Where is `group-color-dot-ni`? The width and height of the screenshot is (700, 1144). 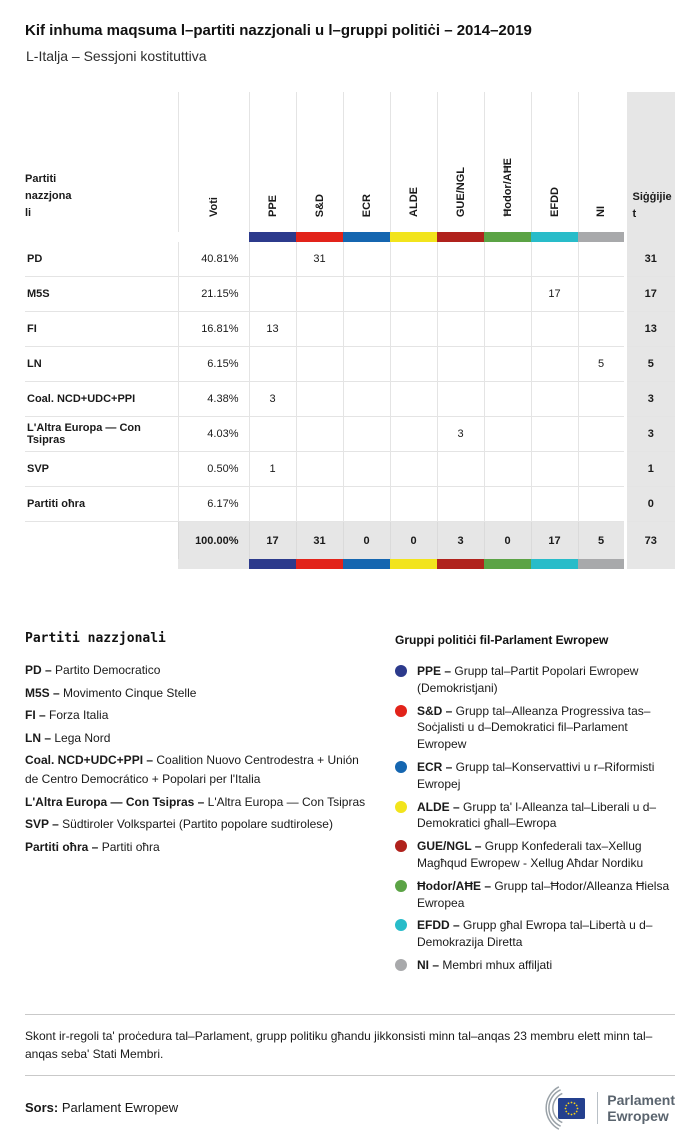
group-color-dot-ni is located at coordinates (401, 964).